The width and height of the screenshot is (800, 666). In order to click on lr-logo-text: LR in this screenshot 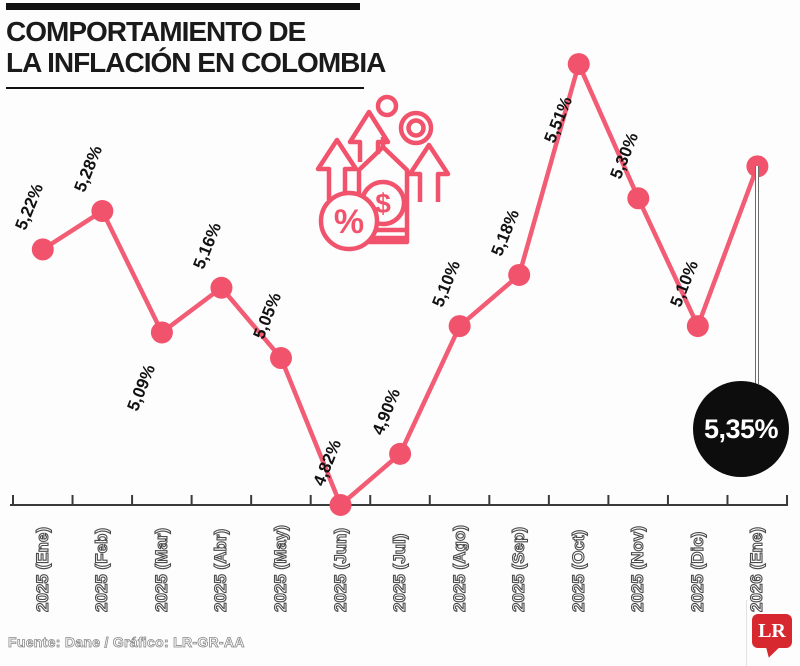, I will do `click(772, 630)`.